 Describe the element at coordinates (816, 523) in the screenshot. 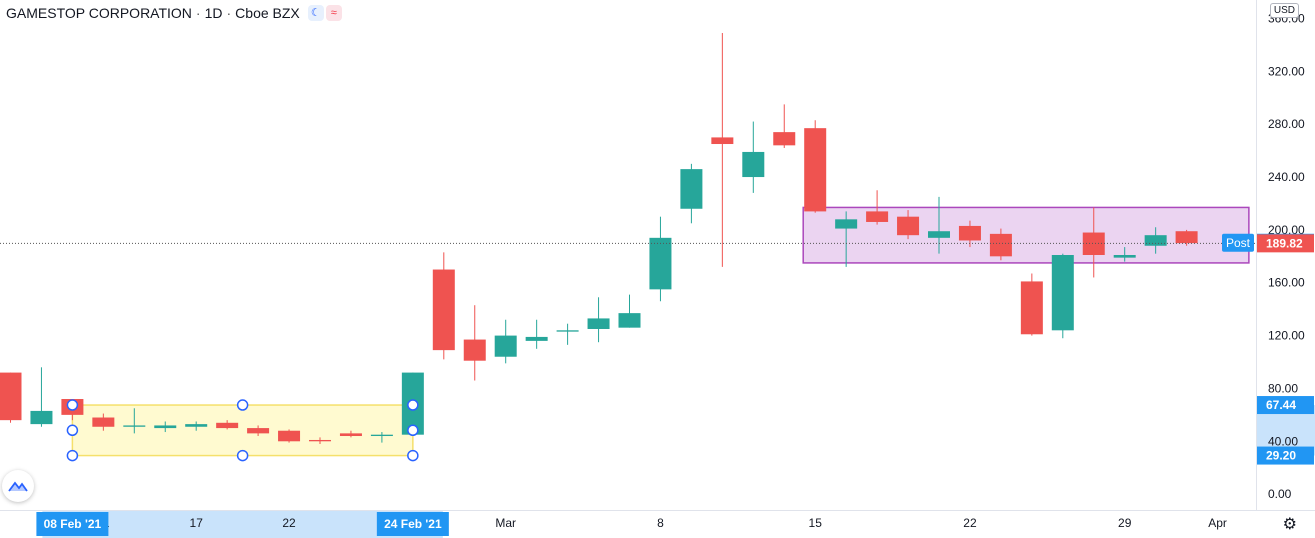

I see `time-tick-label: 15` at that location.